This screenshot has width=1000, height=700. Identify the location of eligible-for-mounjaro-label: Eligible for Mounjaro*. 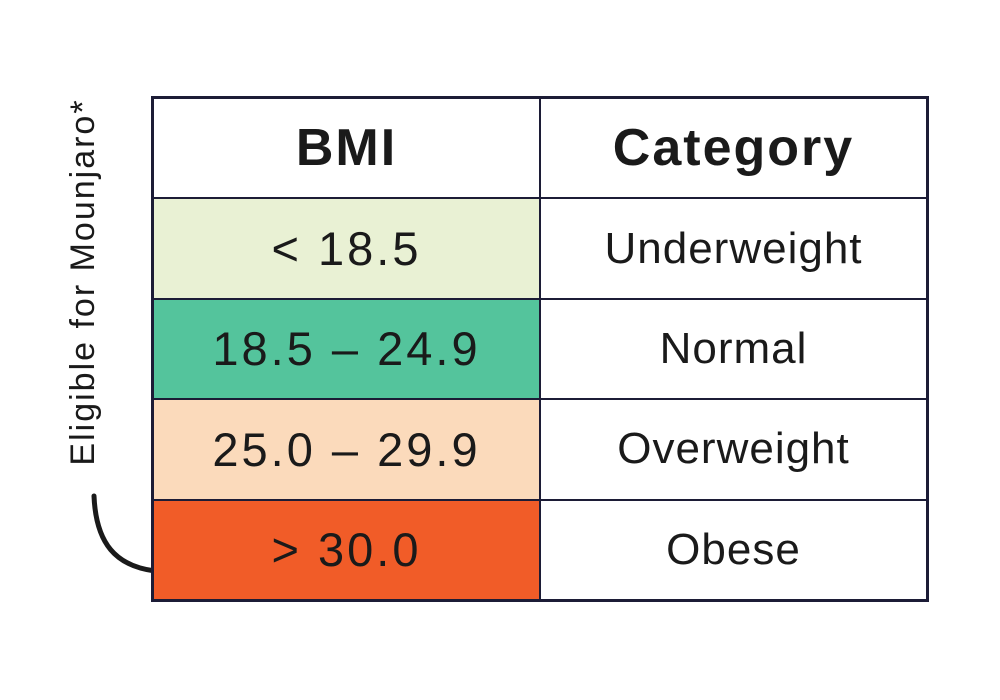
(83, 282).